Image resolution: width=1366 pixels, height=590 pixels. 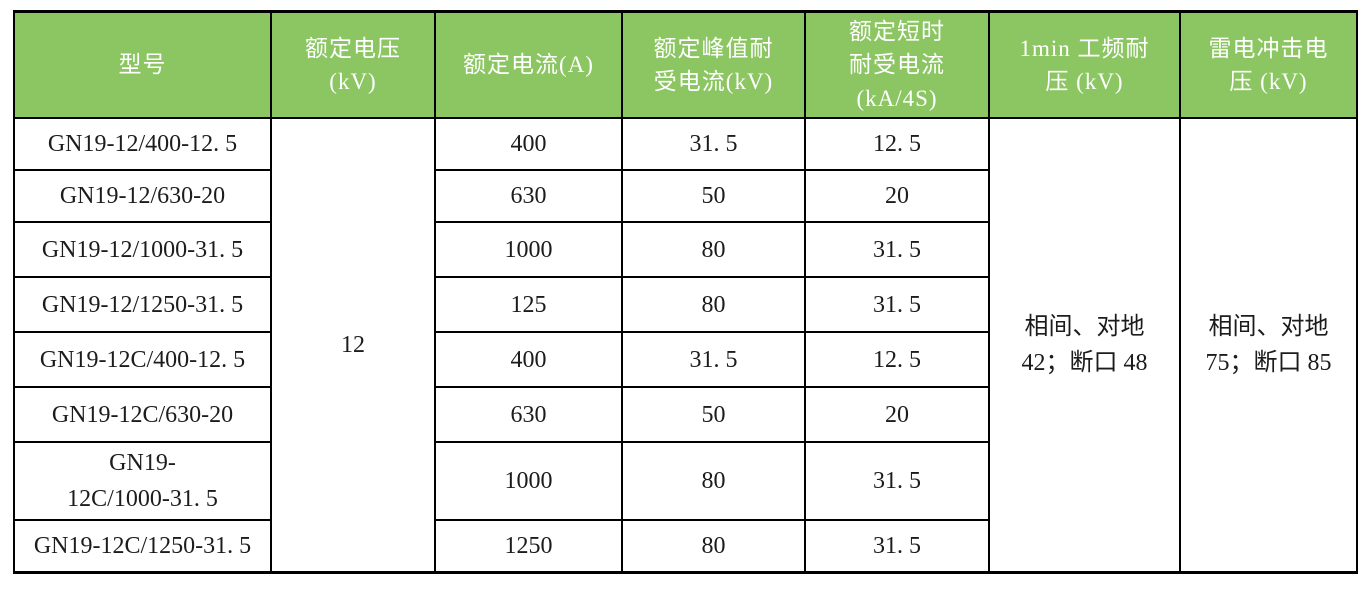 I want to click on current-cell: 1250, so click(x=528, y=546).